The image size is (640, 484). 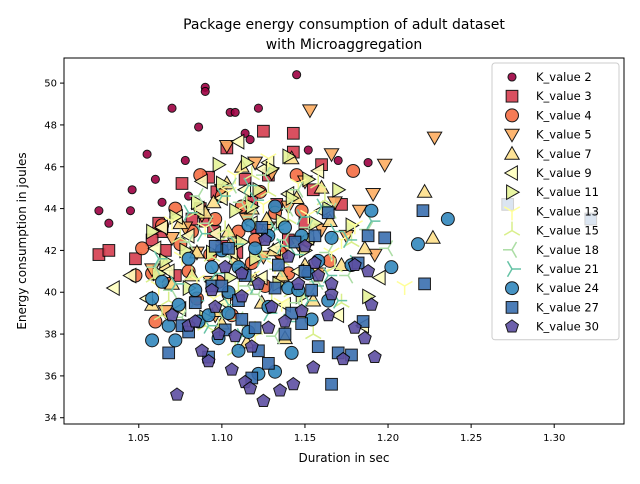 I want to click on chart-title-line-2: with Microaggregation, so click(x=344, y=45).